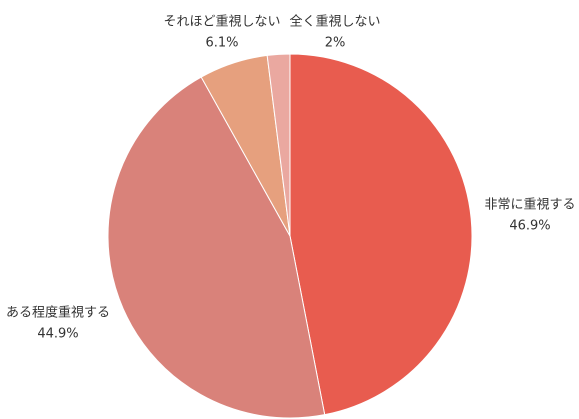 This screenshot has height=419, width=579. What do you see at coordinates (529, 226) in the screenshot?
I see `slice-value-label: 46.9%` at bounding box center [529, 226].